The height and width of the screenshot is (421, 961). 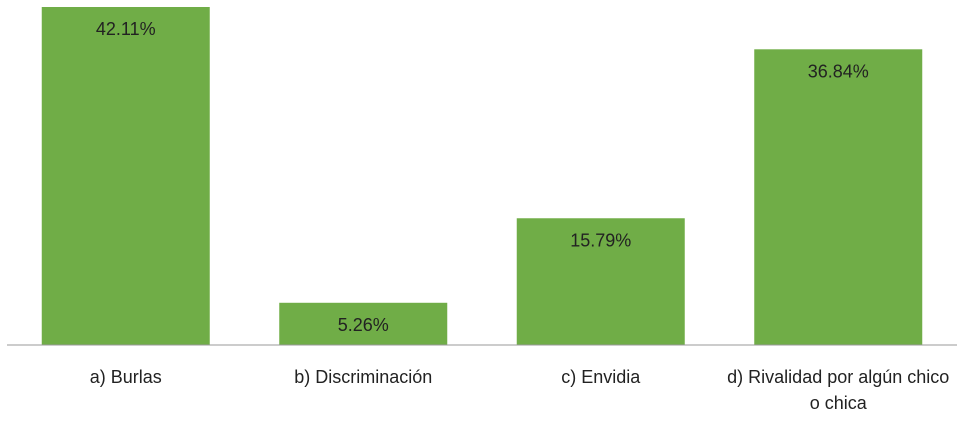 What do you see at coordinates (363, 377) in the screenshot?
I see `x-tick-label: b) Discriminación` at bounding box center [363, 377].